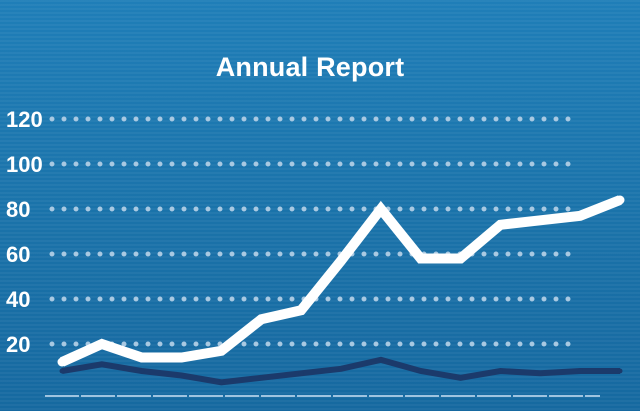  What do you see at coordinates (310, 67) in the screenshot?
I see `chart-title: Annual Report` at bounding box center [310, 67].